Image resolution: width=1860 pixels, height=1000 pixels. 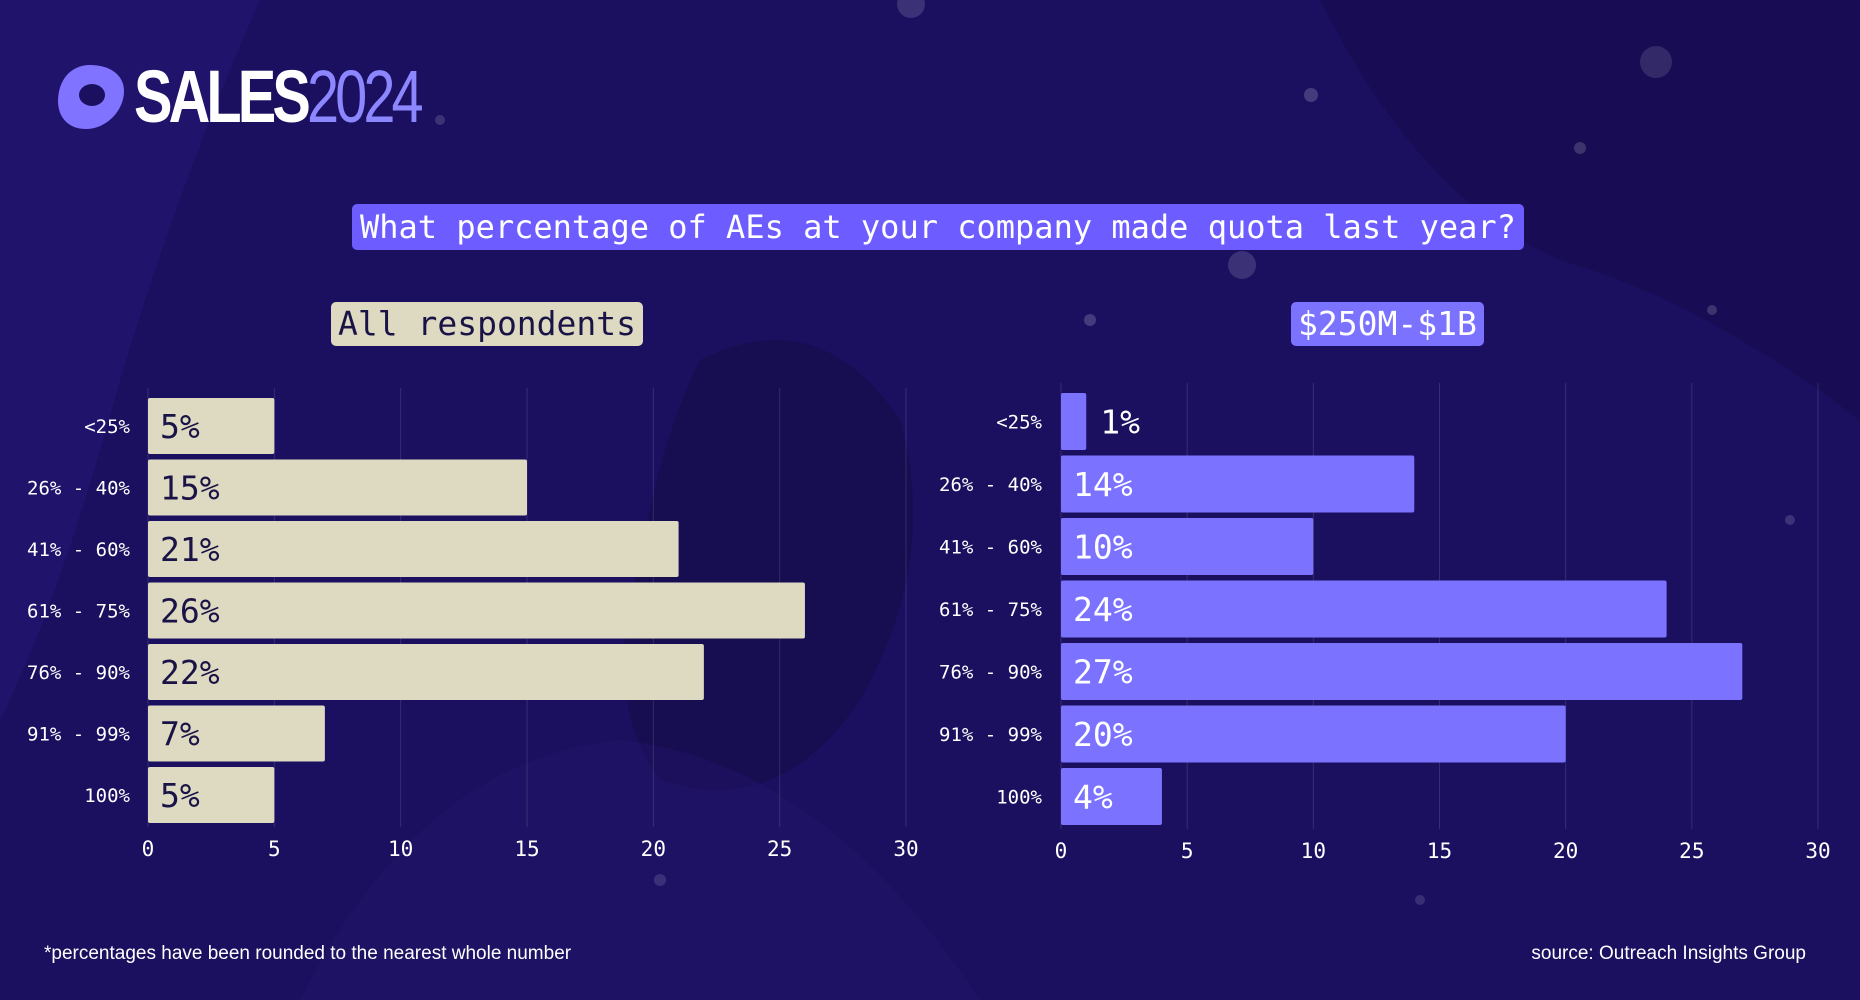 I want to click on category-label-all-5: 91% - 99%, so click(x=79, y=735).